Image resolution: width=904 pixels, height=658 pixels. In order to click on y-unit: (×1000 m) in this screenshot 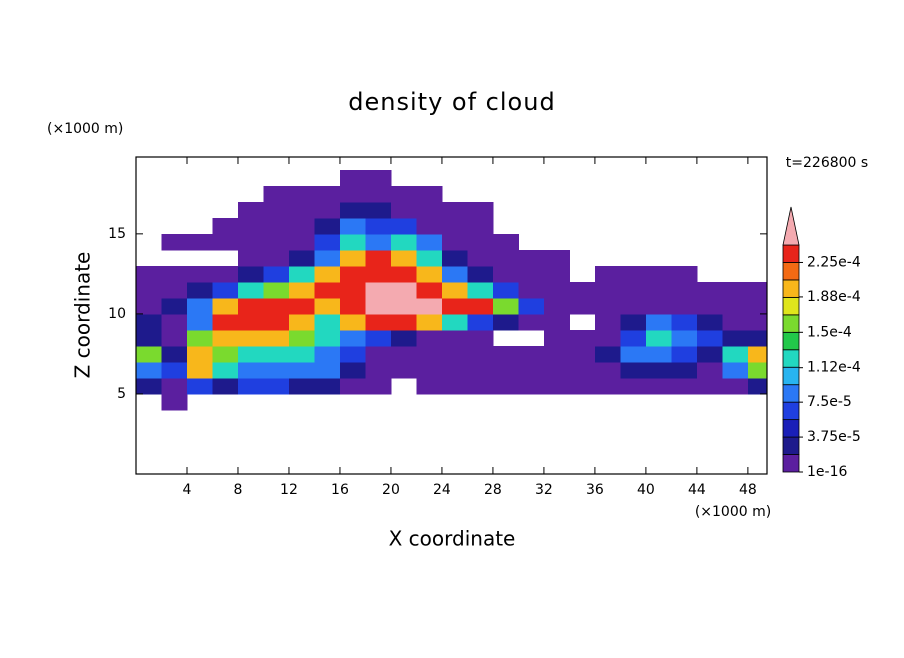, I will do `click(85, 129)`.